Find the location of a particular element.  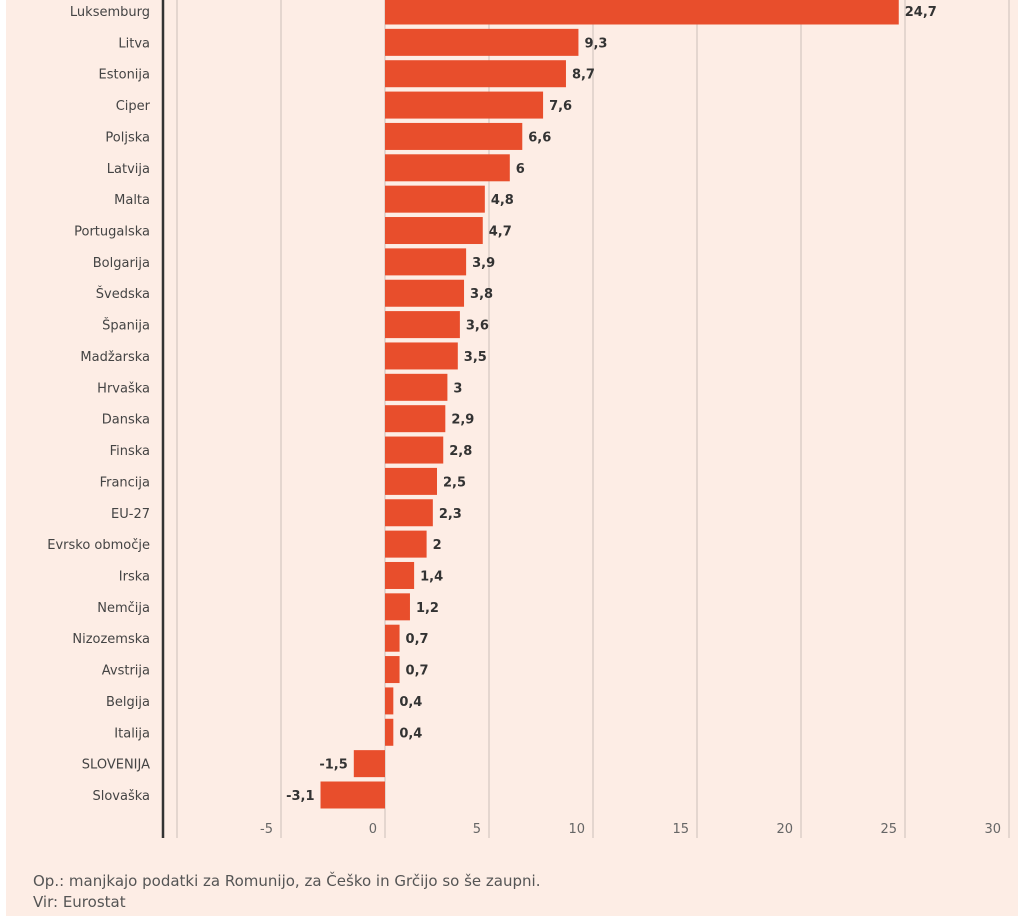

category-label: Ciper is located at coordinates (133, 106).